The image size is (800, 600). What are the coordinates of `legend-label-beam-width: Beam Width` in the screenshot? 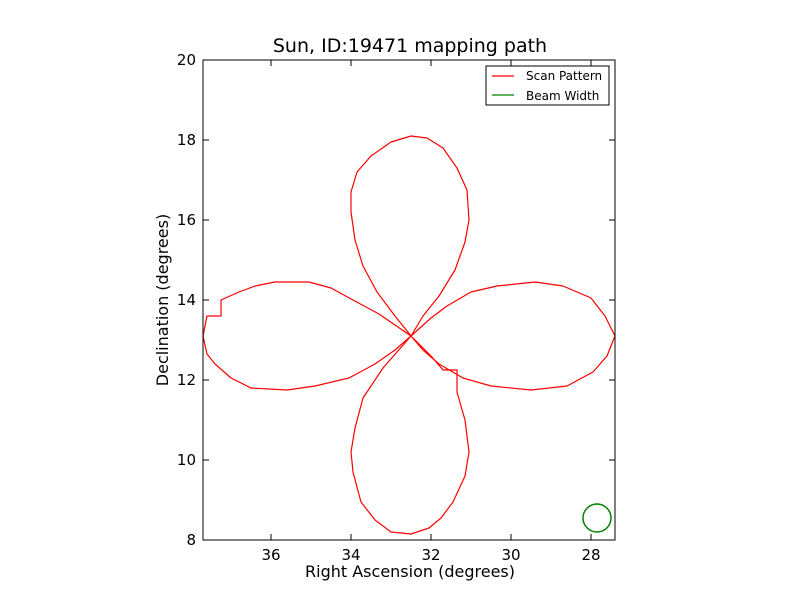 It's located at (562, 96).